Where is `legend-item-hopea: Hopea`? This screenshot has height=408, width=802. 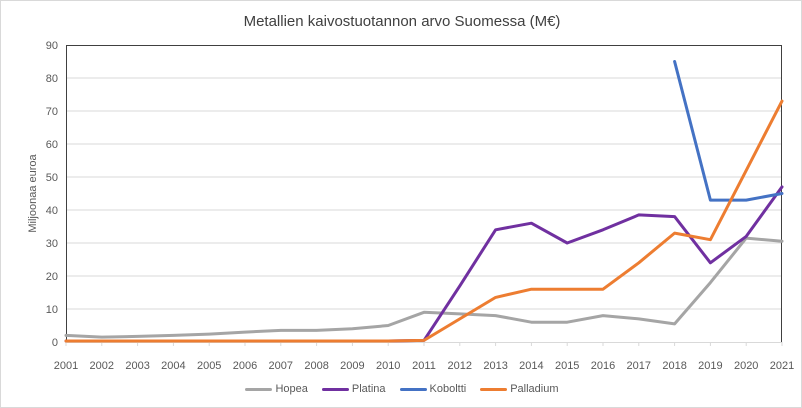
legend-item-hopea: Hopea is located at coordinates (276, 389).